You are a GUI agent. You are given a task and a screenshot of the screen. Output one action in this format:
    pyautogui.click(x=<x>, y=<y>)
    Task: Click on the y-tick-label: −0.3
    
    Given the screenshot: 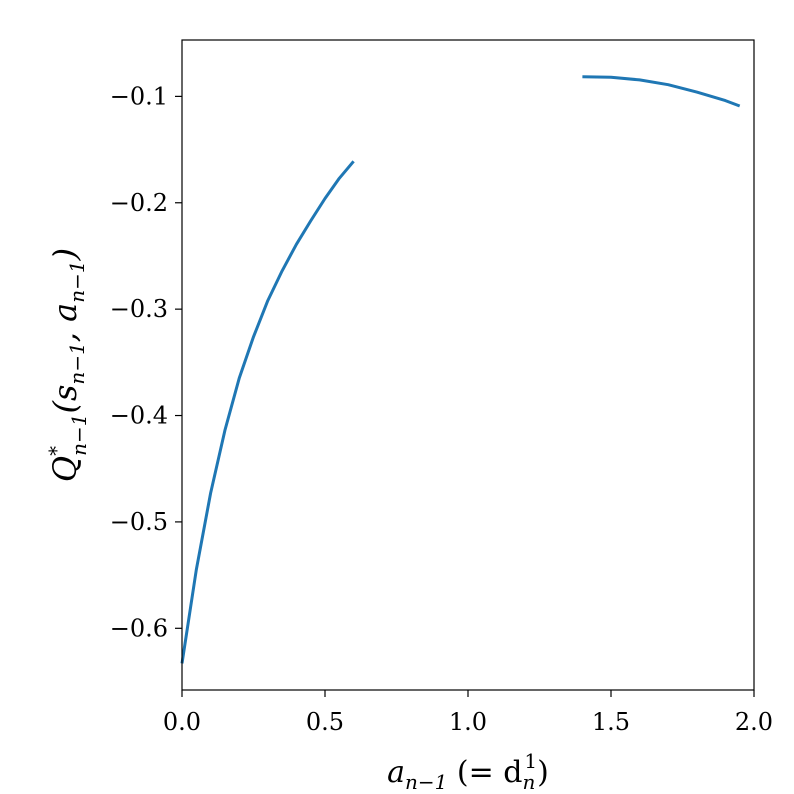 What is the action you would take?
    pyautogui.click(x=139, y=309)
    